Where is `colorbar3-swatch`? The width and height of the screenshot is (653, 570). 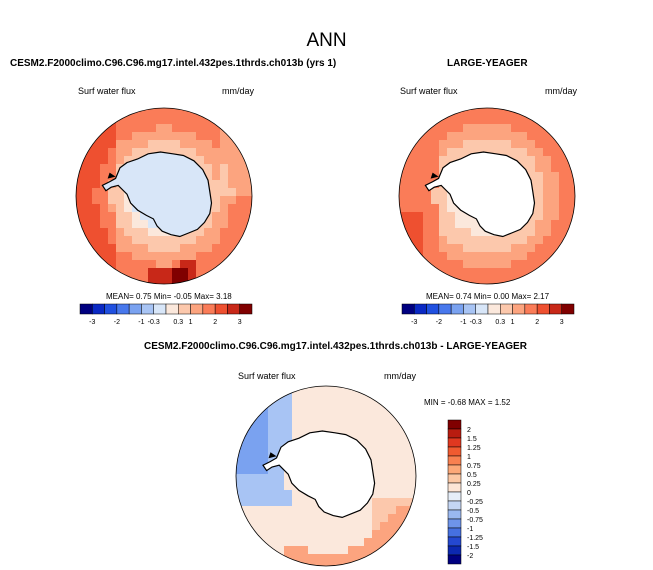
colorbar3-swatch is located at coordinates (454, 496).